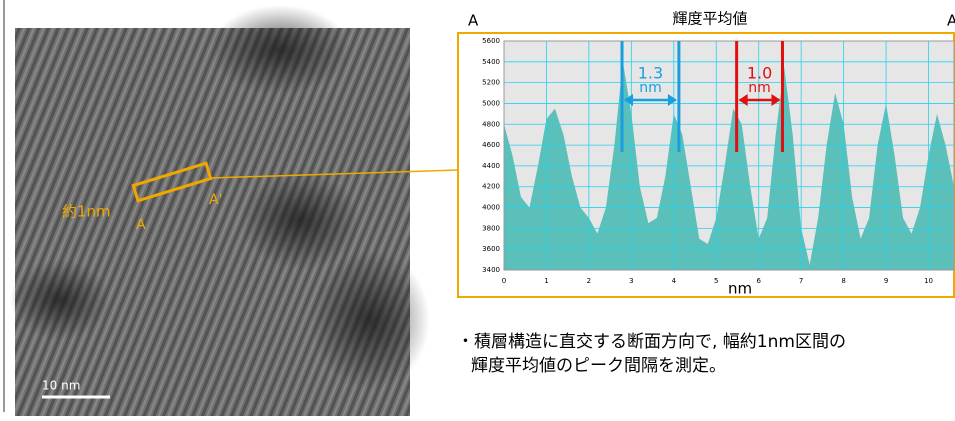  Describe the element at coordinates (598, 366) in the screenshot. I see `note-line: 輝度平均値のピーク間隔を測定。` at that location.